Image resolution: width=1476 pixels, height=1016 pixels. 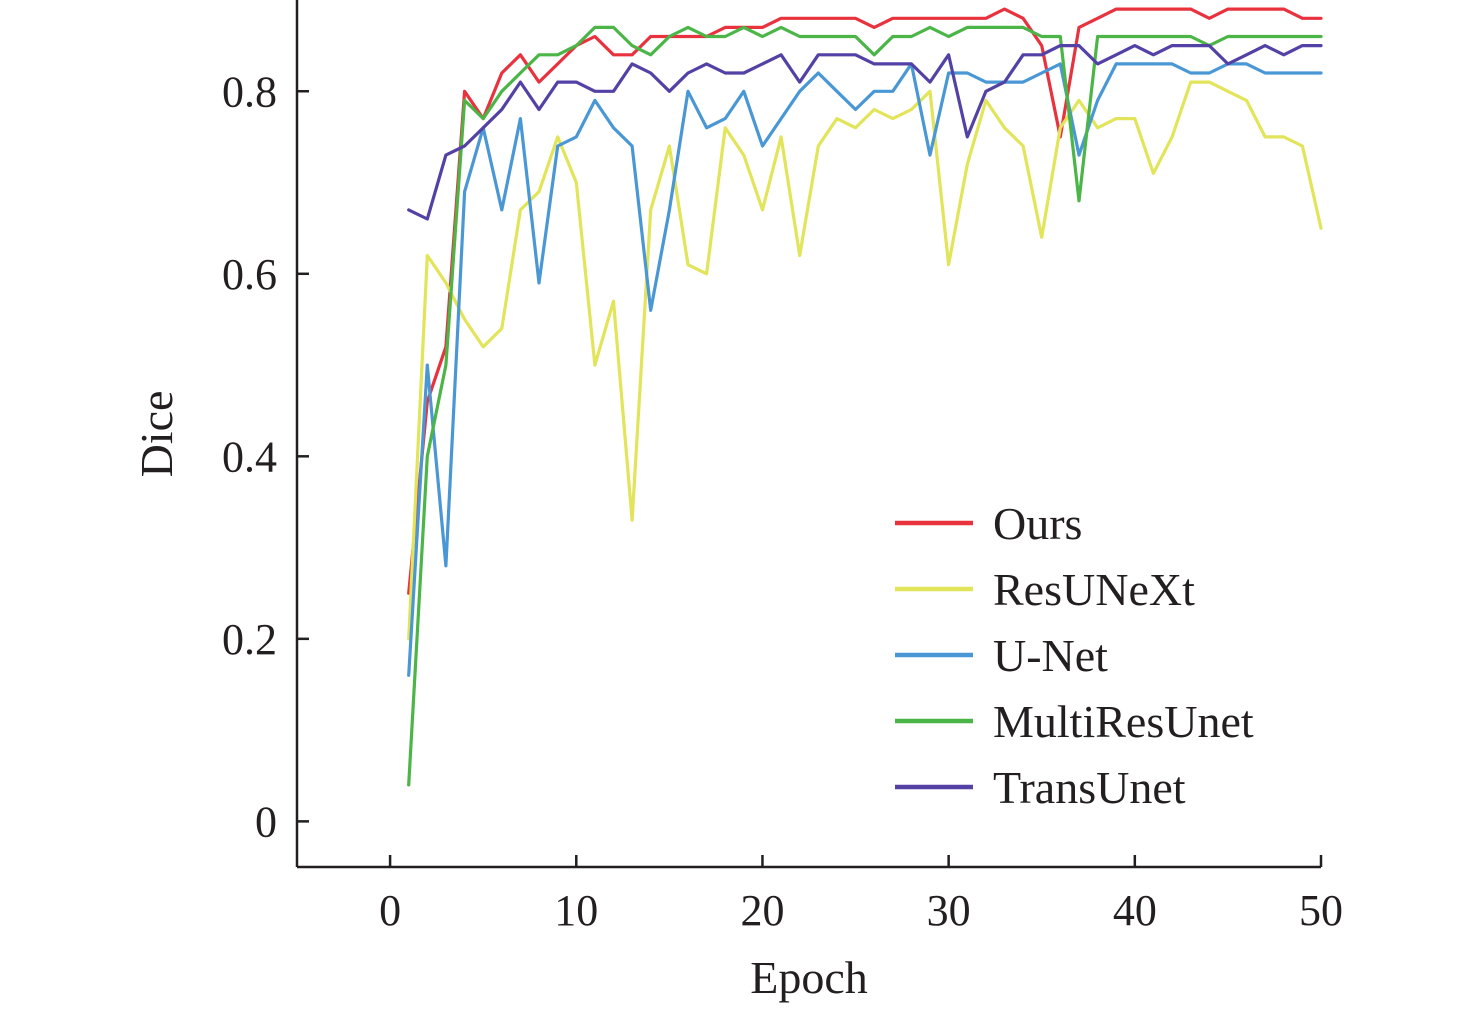 I want to click on x-tick-label: 0, so click(x=390, y=910).